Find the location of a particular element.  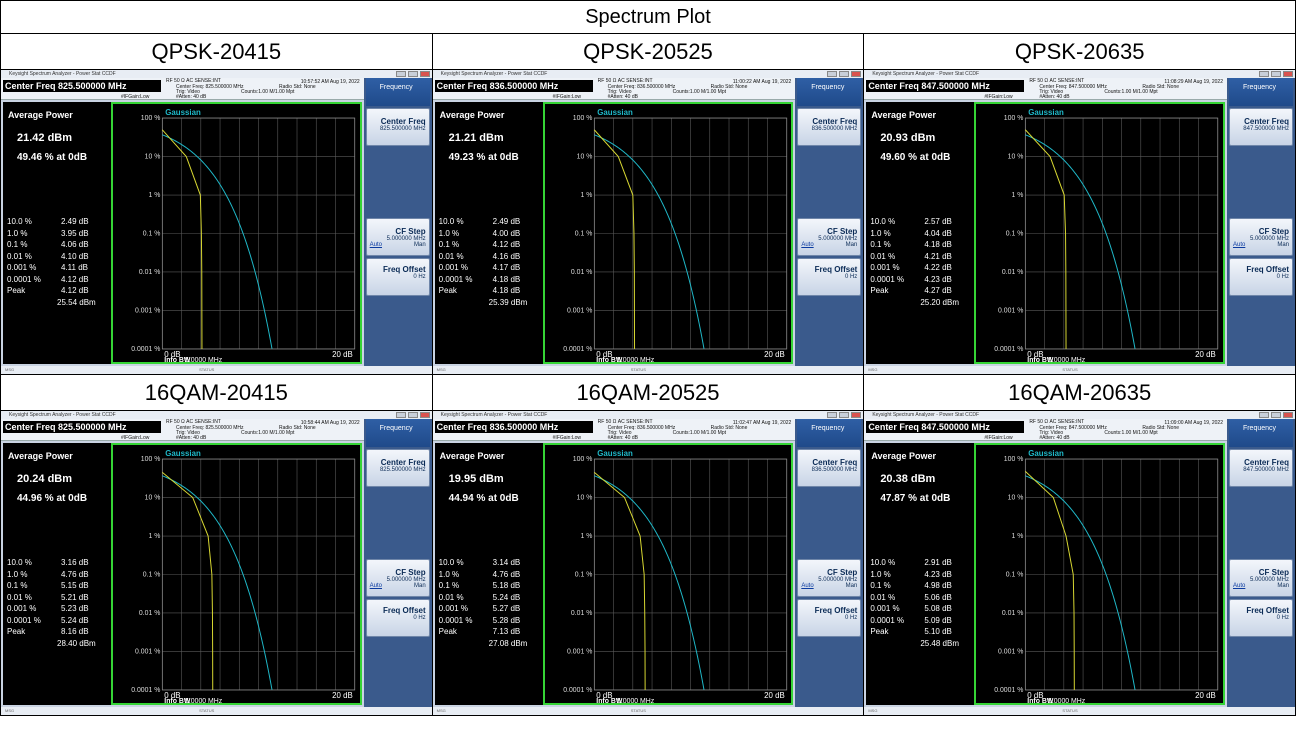

ccdf-row-label: 0.01 % is located at coordinates (19, 256).